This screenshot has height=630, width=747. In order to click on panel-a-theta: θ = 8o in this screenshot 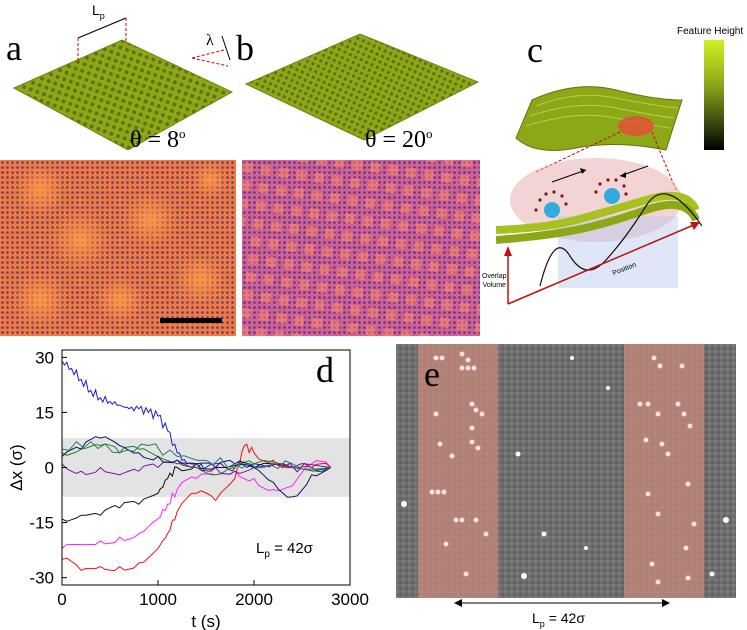, I will do `click(158, 139)`.